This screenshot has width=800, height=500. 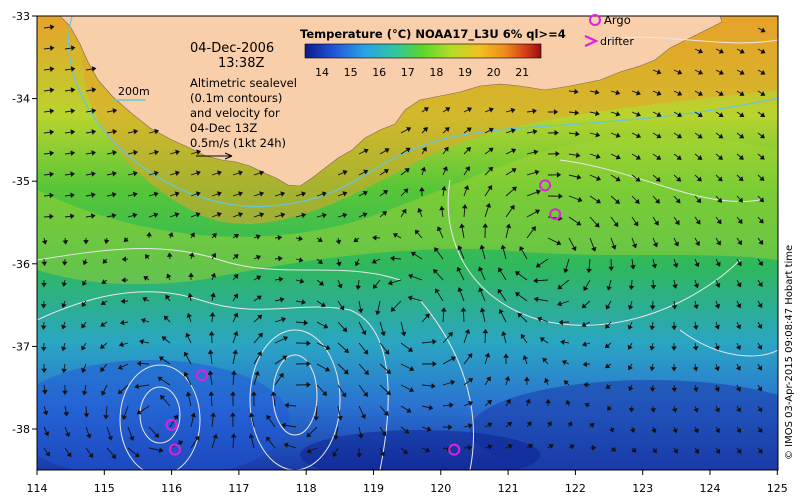 I want to click on x-tick-label: 119, so click(x=373, y=488).